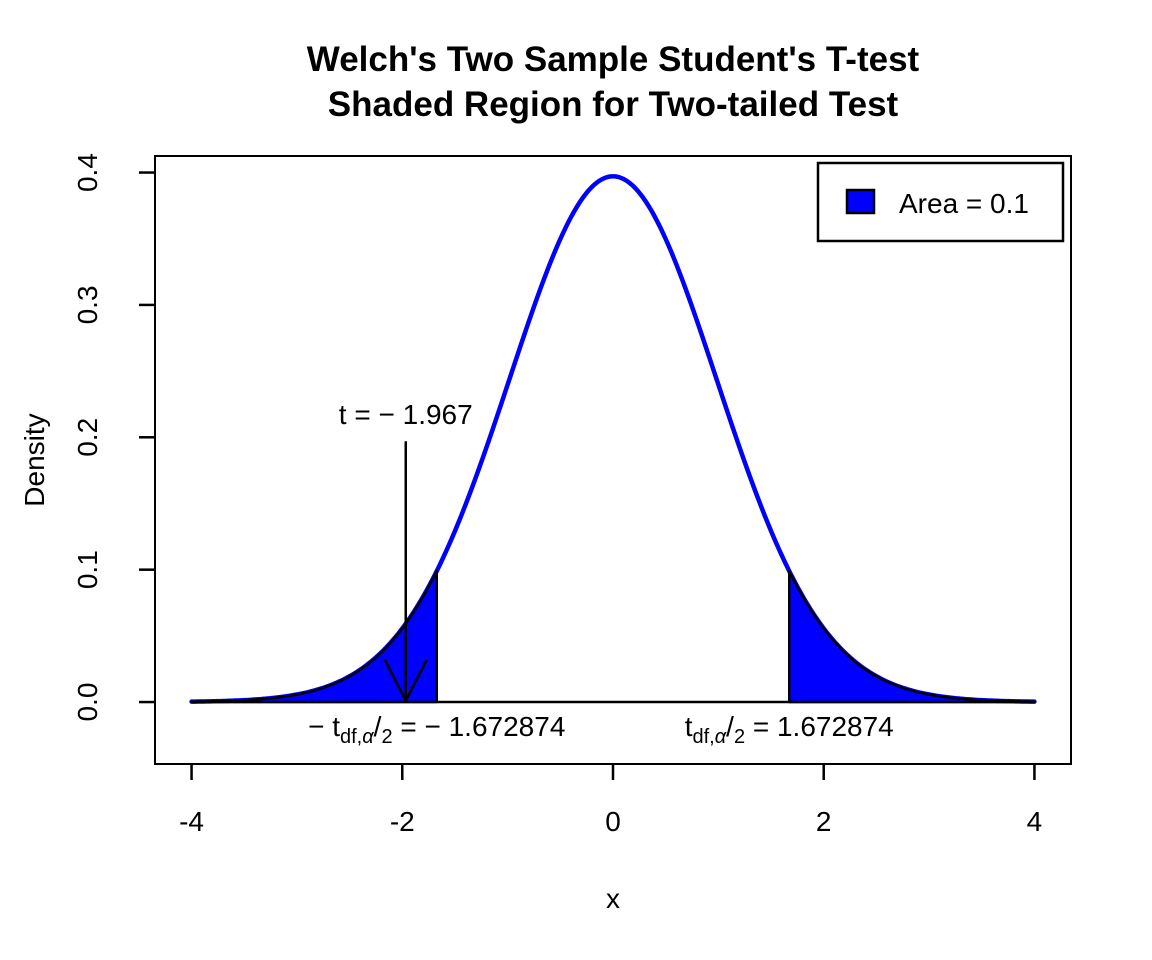  What do you see at coordinates (789, 729) in the screenshot?
I see `critical-value-label-upper: tdf,α/2 = 1.672874` at bounding box center [789, 729].